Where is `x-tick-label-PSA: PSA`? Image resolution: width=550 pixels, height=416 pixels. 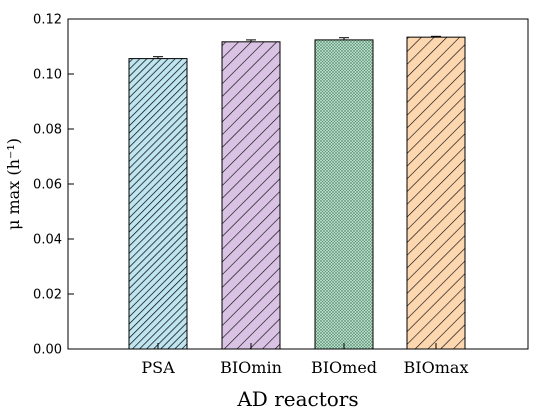 x-tick-label-PSA: PSA is located at coordinates (158, 367).